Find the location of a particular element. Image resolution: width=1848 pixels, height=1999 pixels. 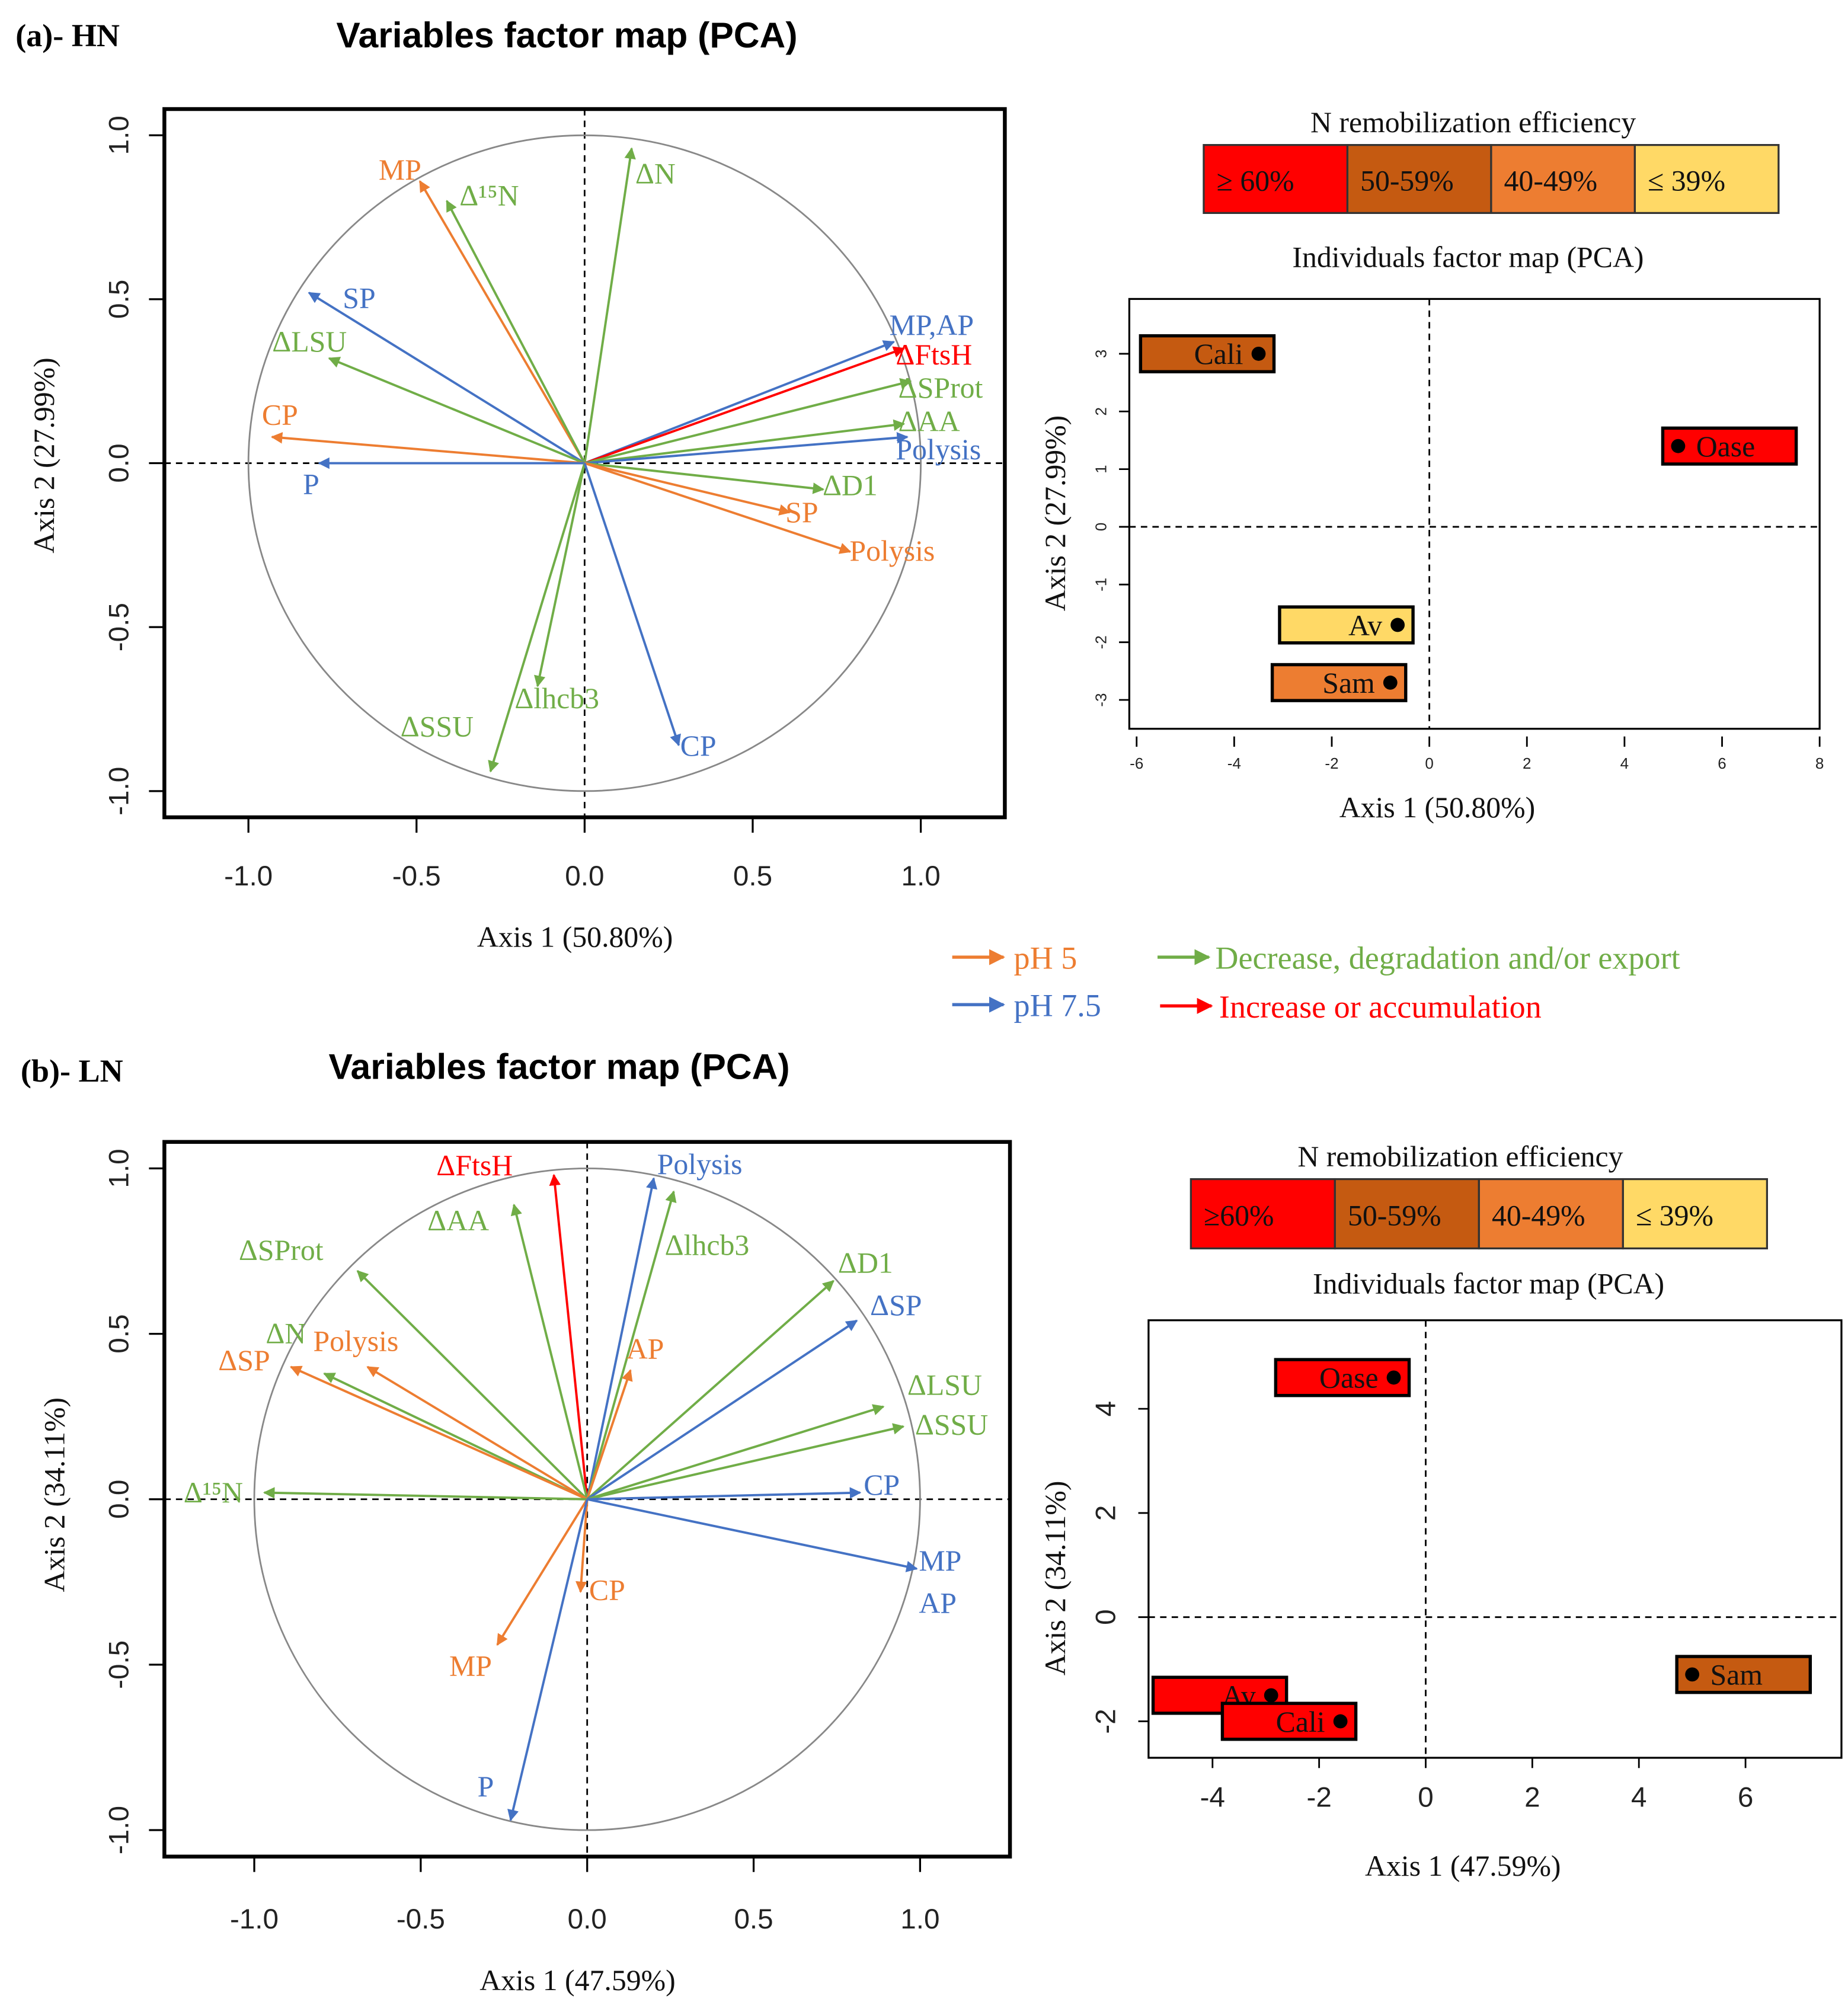

efficiency-class-label: ≤ 39% is located at coordinates (1674, 1216).